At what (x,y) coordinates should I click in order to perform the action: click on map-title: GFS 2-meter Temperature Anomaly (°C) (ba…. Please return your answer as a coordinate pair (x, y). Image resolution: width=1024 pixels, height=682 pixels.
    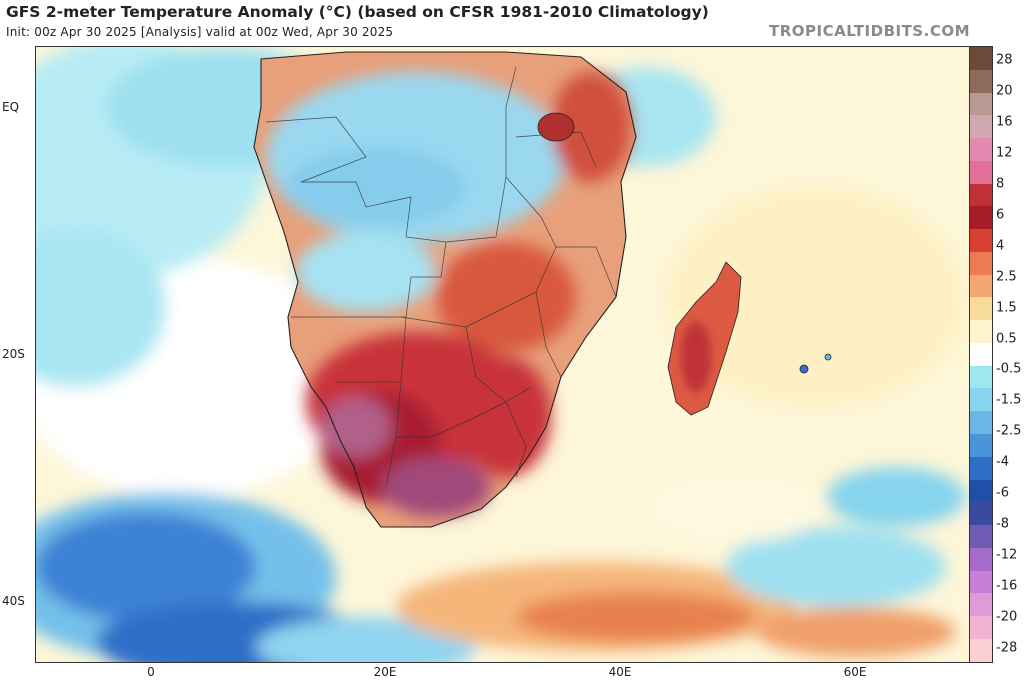
    Looking at the image, I should click on (357, 12).